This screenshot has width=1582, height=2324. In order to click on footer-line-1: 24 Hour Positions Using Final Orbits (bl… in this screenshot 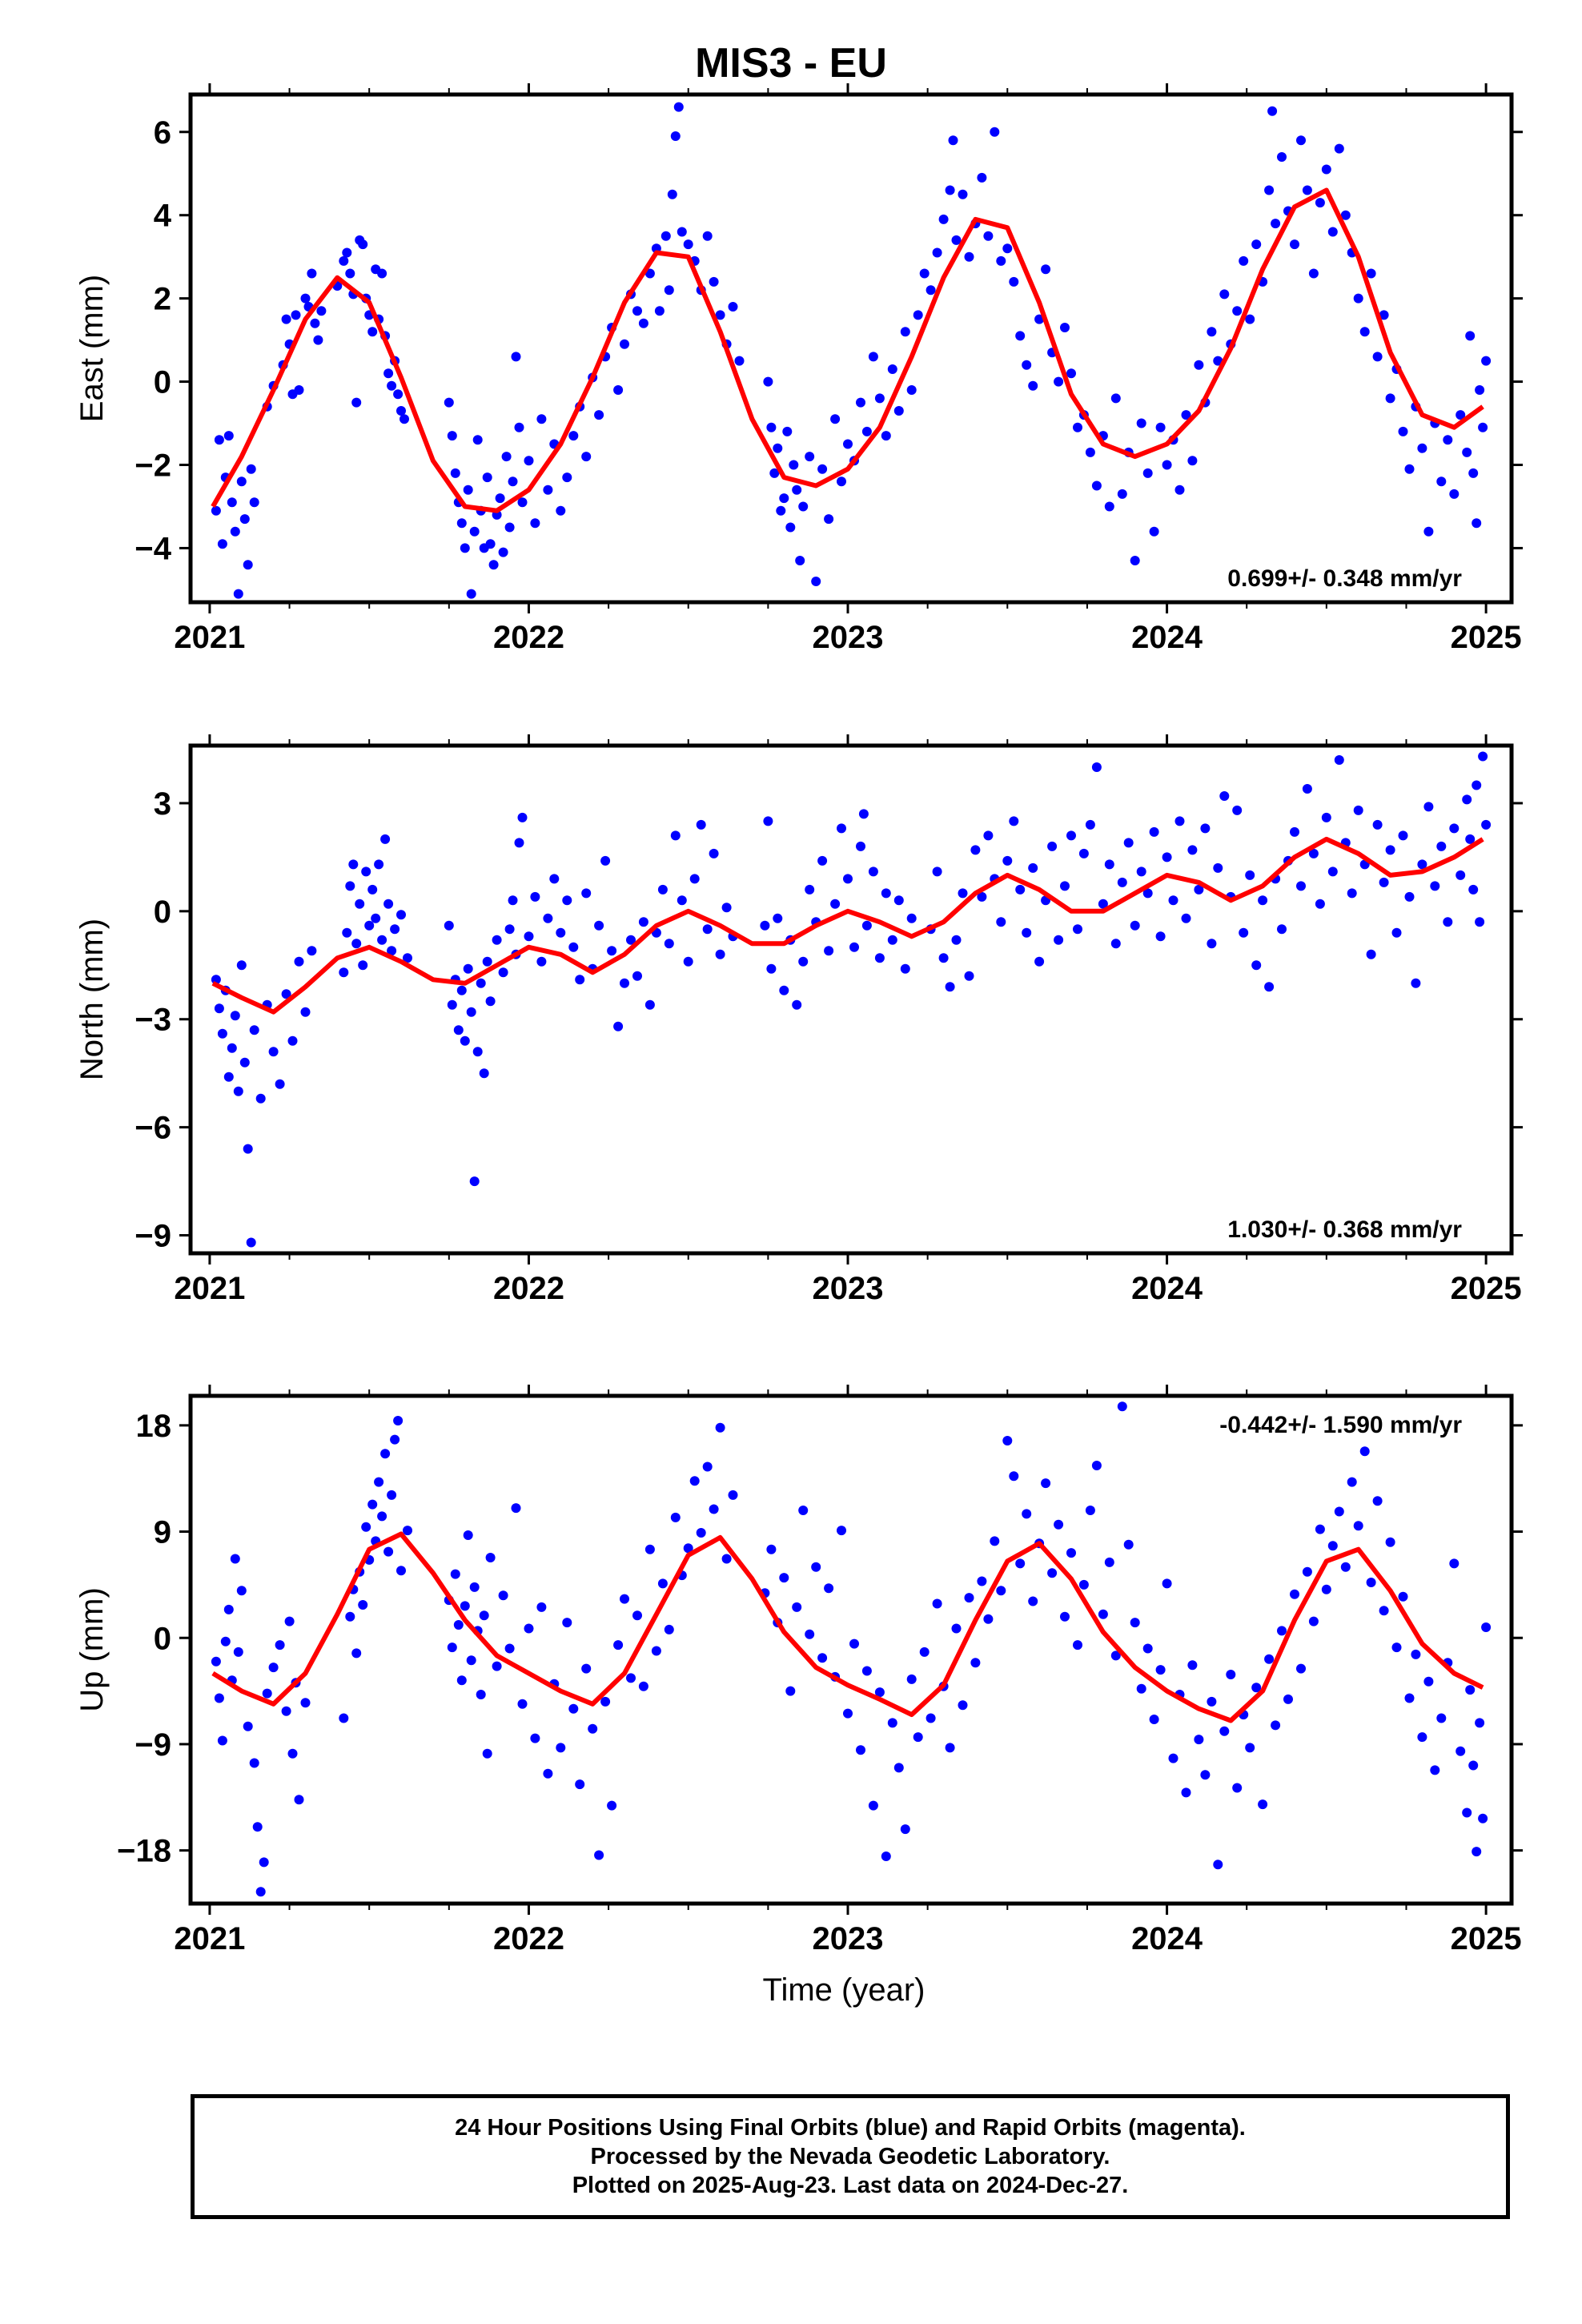, I will do `click(850, 2128)`.